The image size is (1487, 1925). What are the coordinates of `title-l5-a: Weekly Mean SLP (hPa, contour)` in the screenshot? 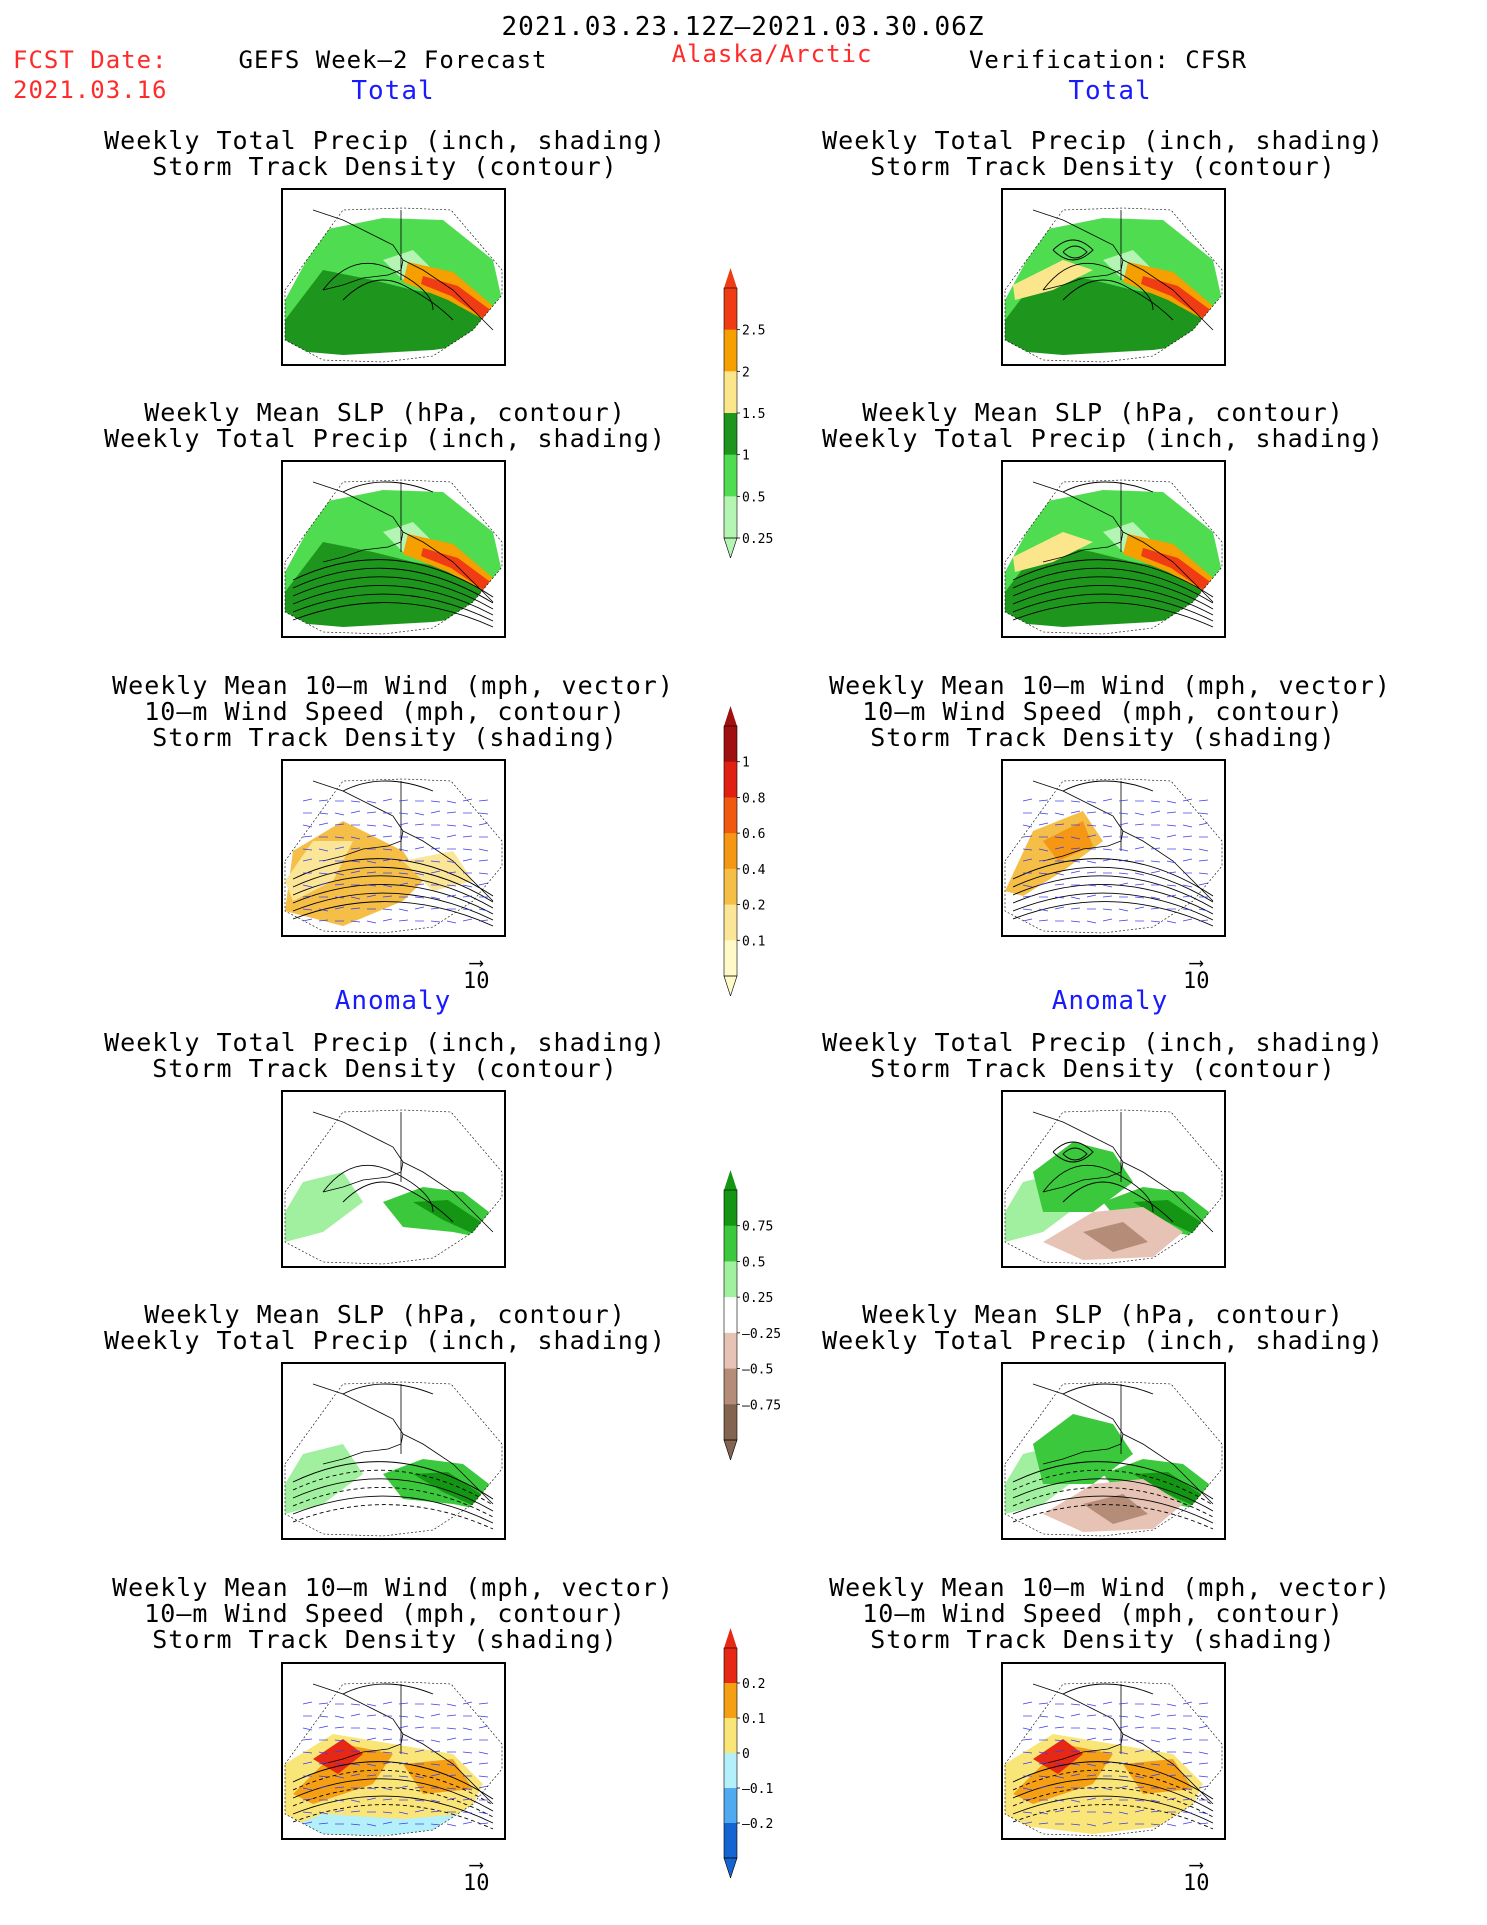 It's located at (385, 1314).